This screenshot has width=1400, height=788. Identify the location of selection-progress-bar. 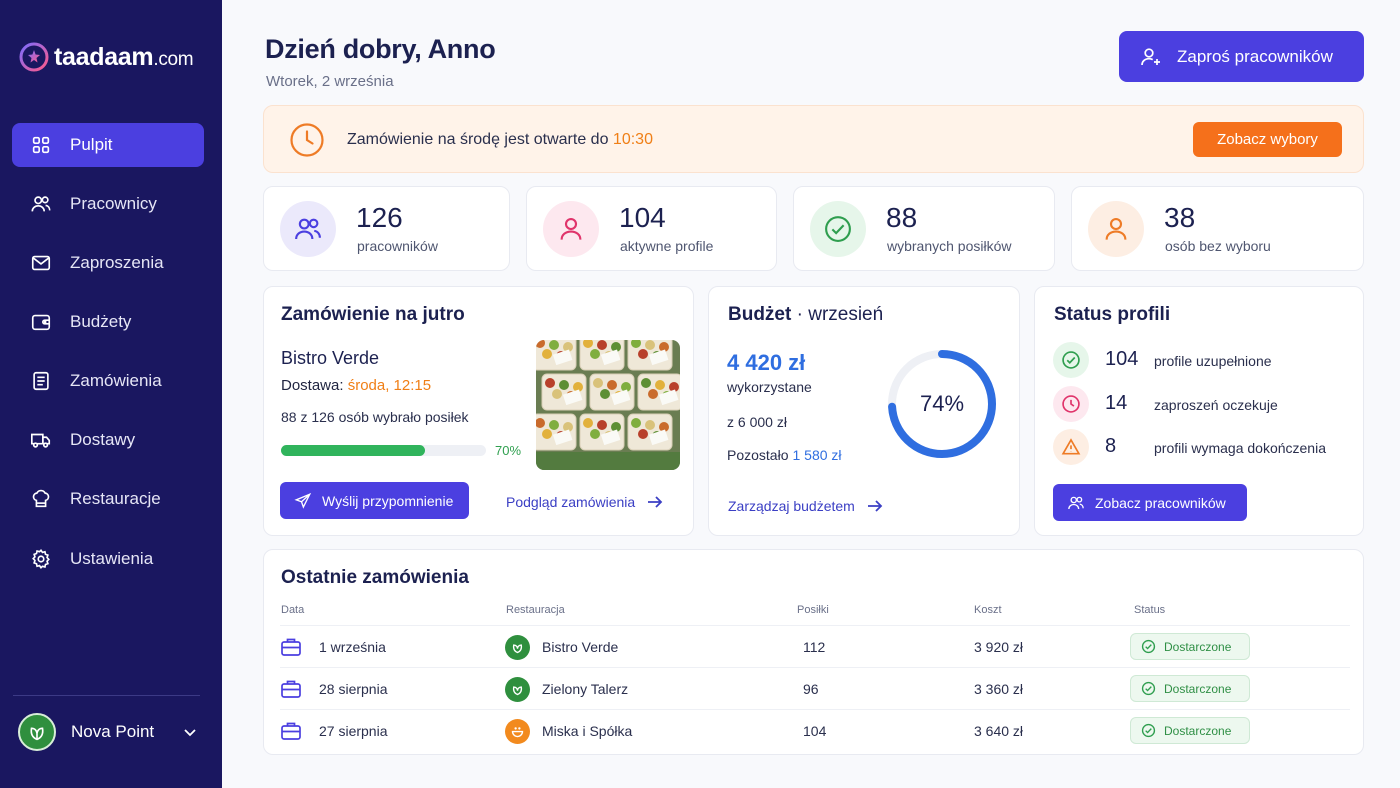
(383, 450).